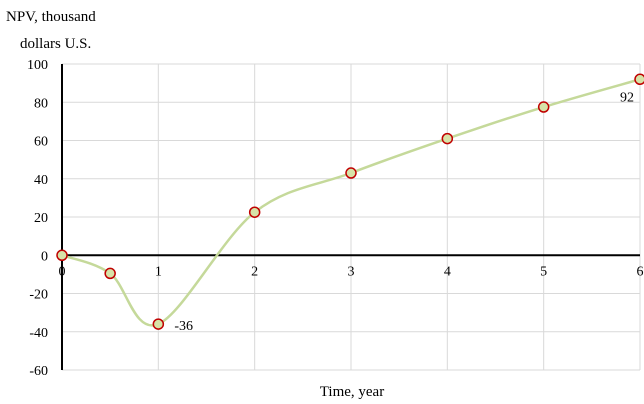  I want to click on data-label: -36, so click(183, 326).